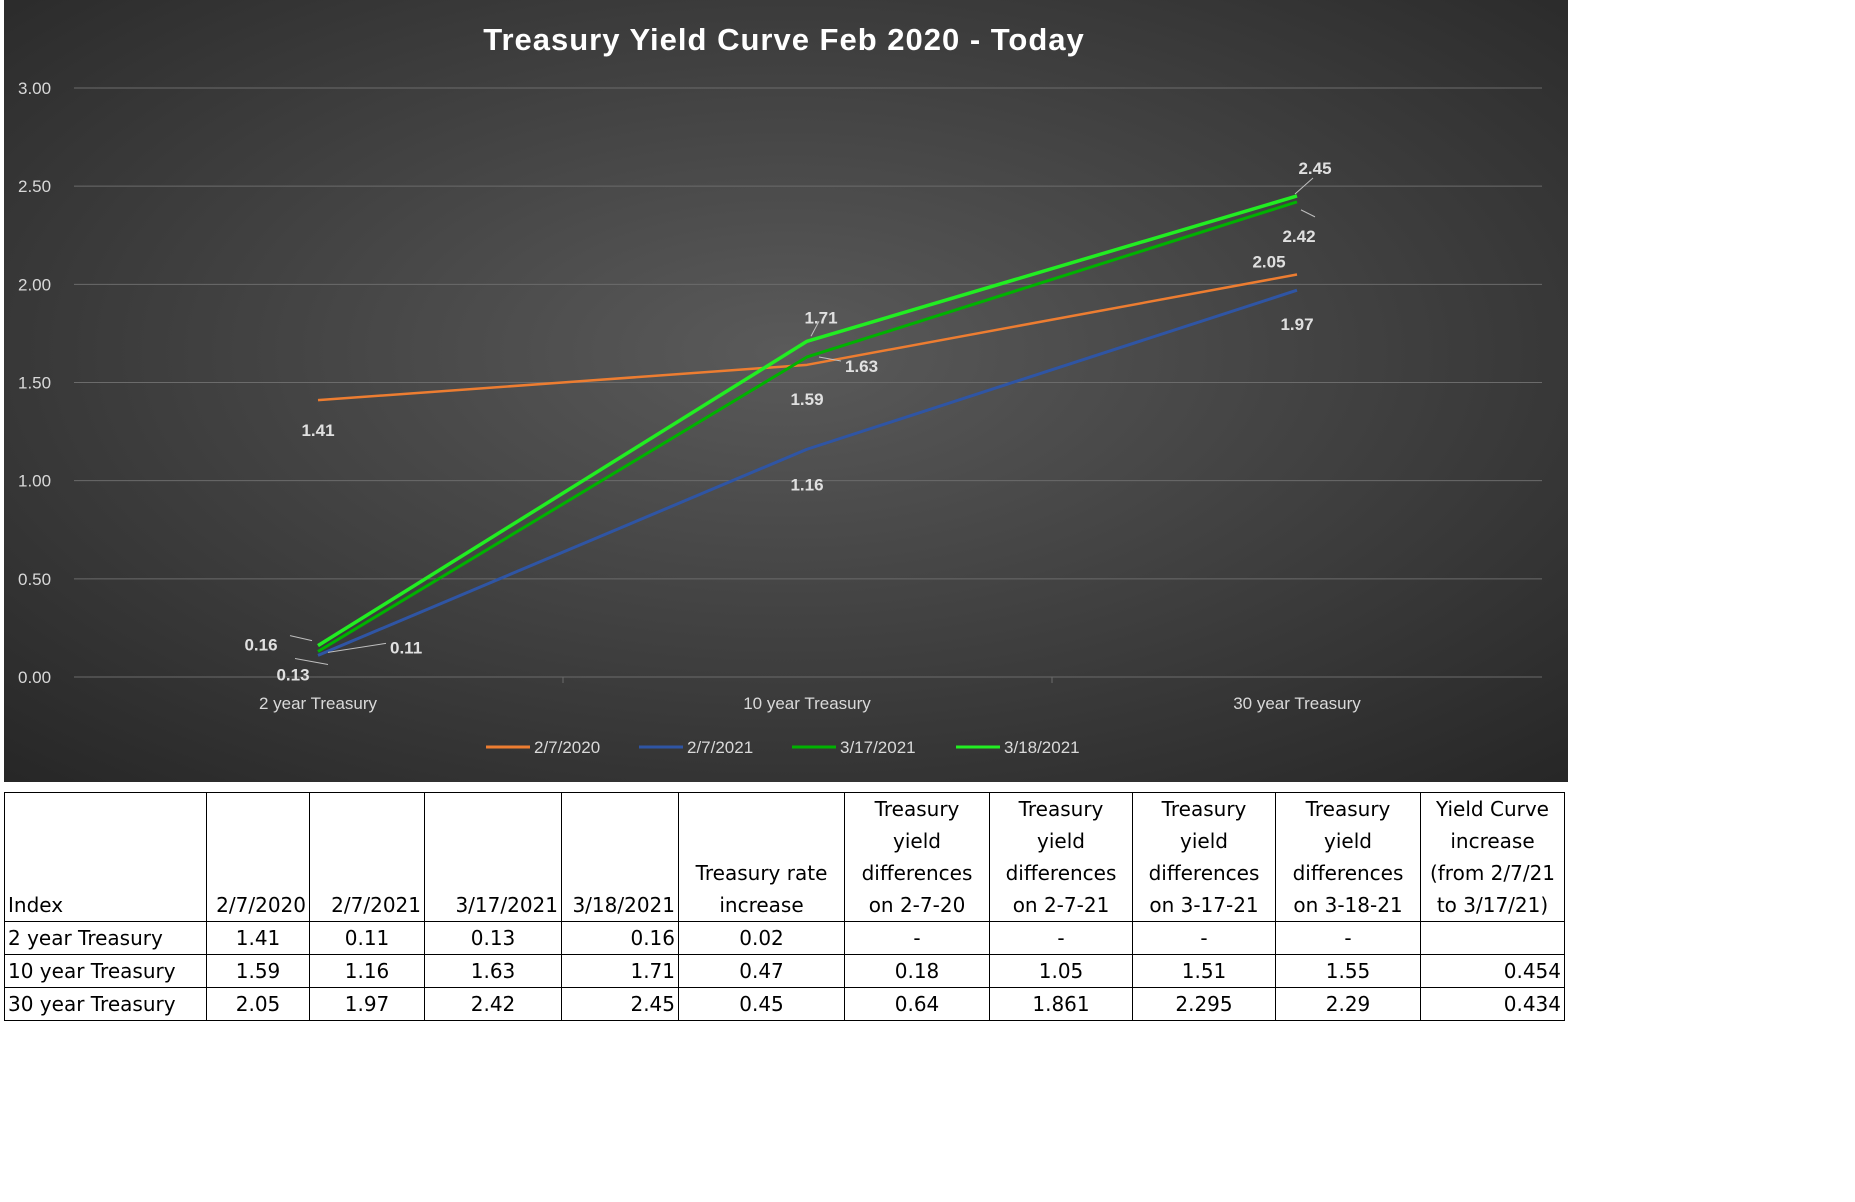 The width and height of the screenshot is (1855, 1202). Describe the element at coordinates (258, 1004) in the screenshot. I see `table-cell: 2.05` at that location.